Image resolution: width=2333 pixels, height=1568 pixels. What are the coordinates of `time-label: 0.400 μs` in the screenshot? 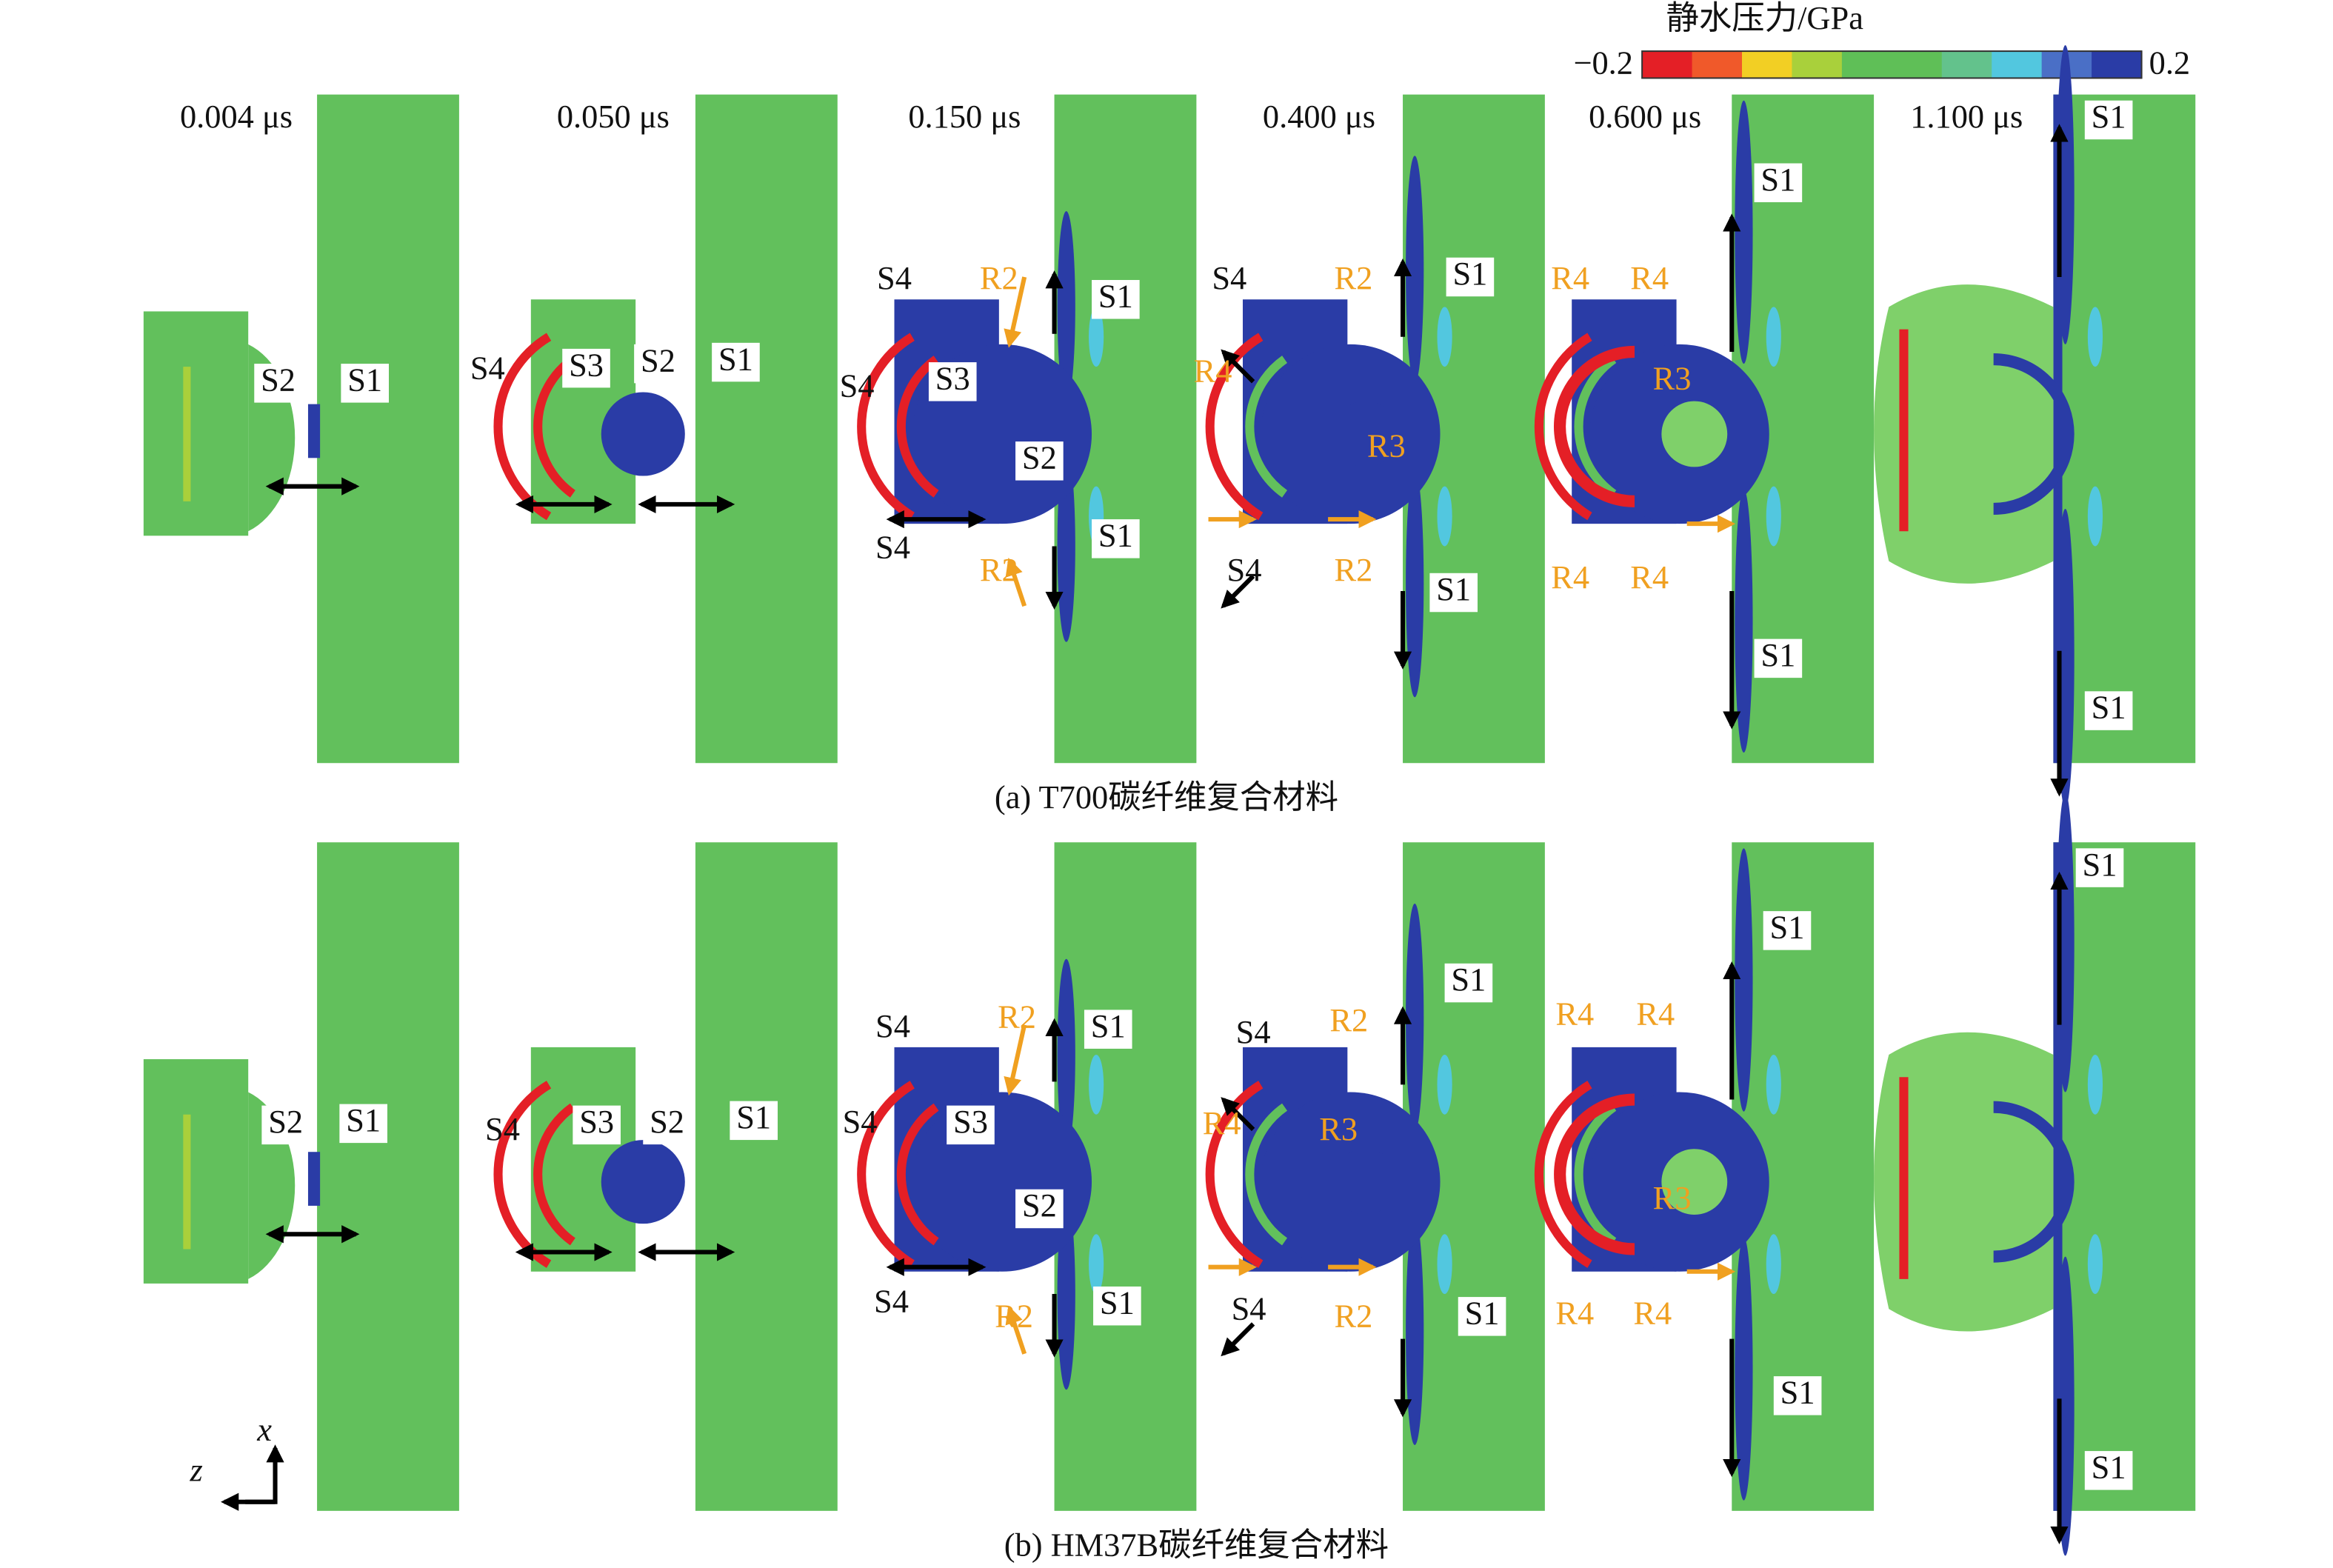 It's located at (1319, 117).